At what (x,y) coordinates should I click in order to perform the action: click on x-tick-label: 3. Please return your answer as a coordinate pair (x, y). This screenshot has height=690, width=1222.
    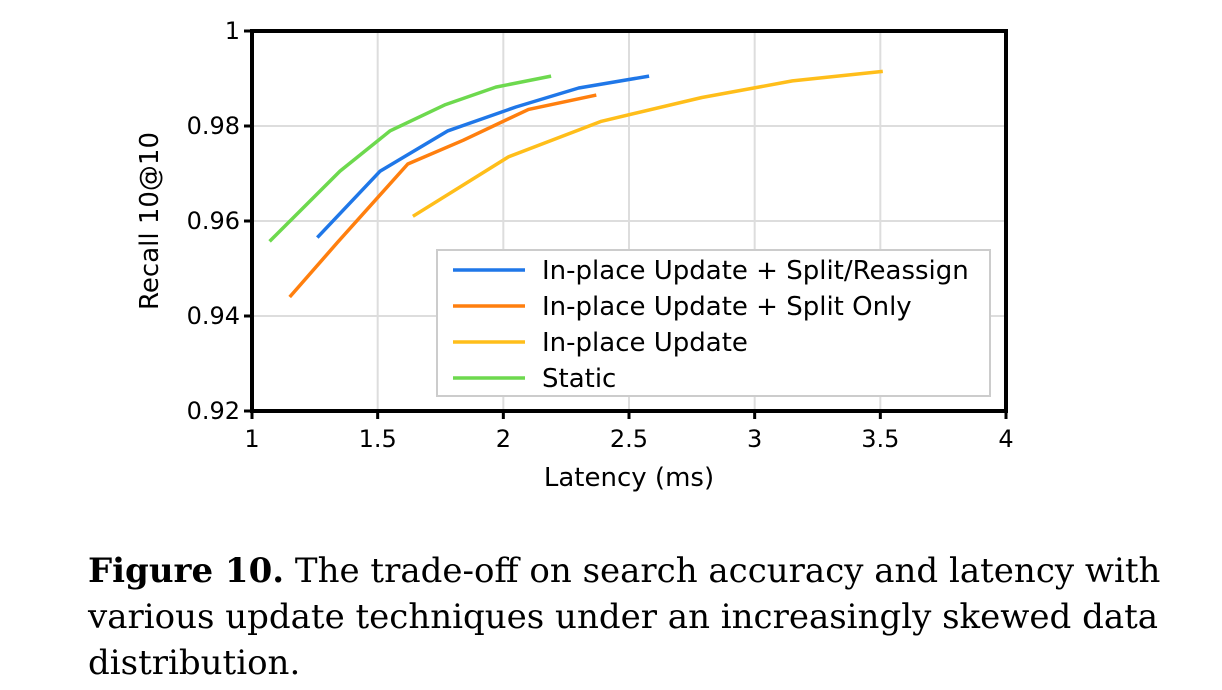
    Looking at the image, I should click on (754, 439).